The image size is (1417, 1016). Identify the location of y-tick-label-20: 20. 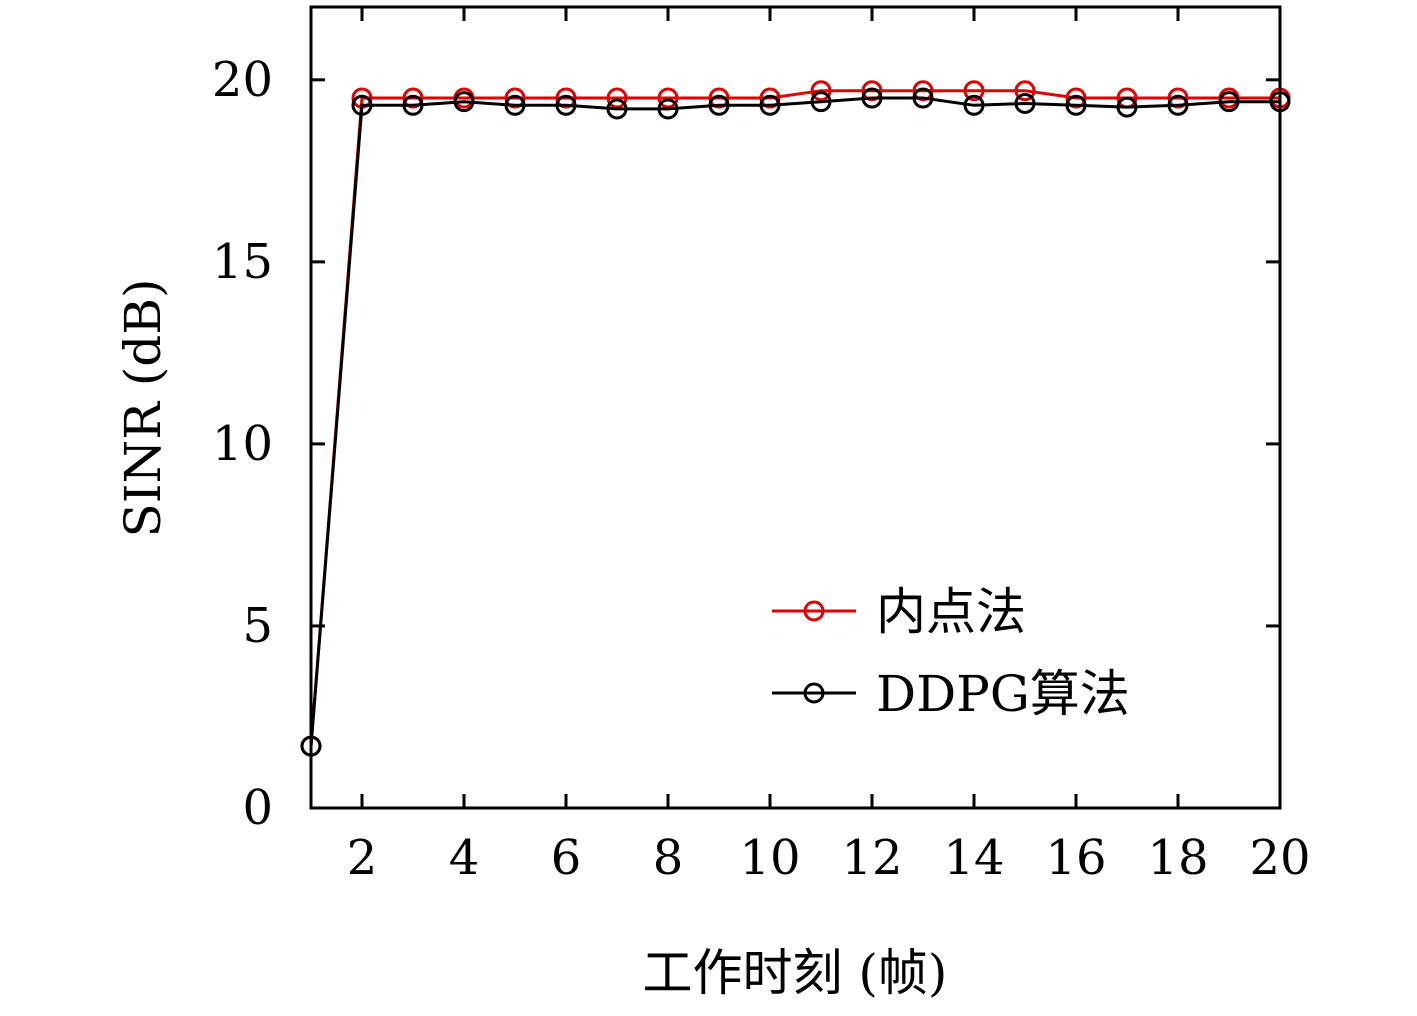
(242, 80).